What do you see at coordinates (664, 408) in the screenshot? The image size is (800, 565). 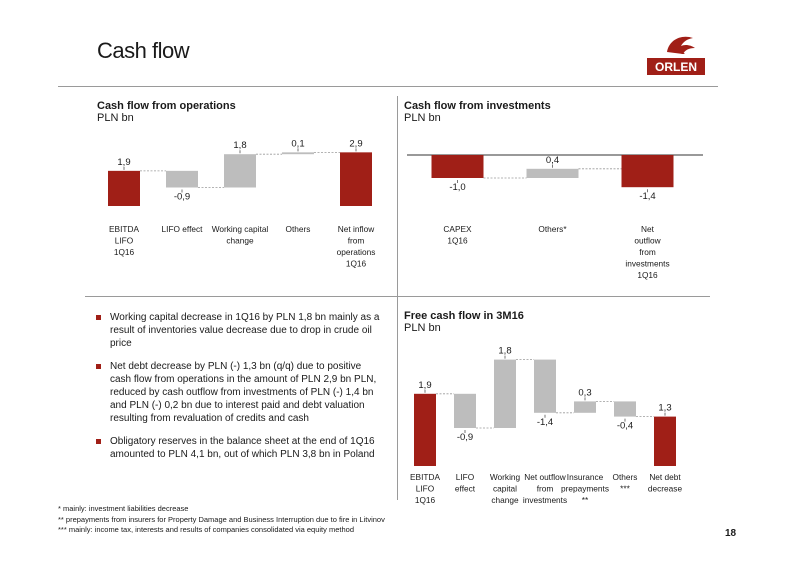 I see `data-label: 1,3` at bounding box center [664, 408].